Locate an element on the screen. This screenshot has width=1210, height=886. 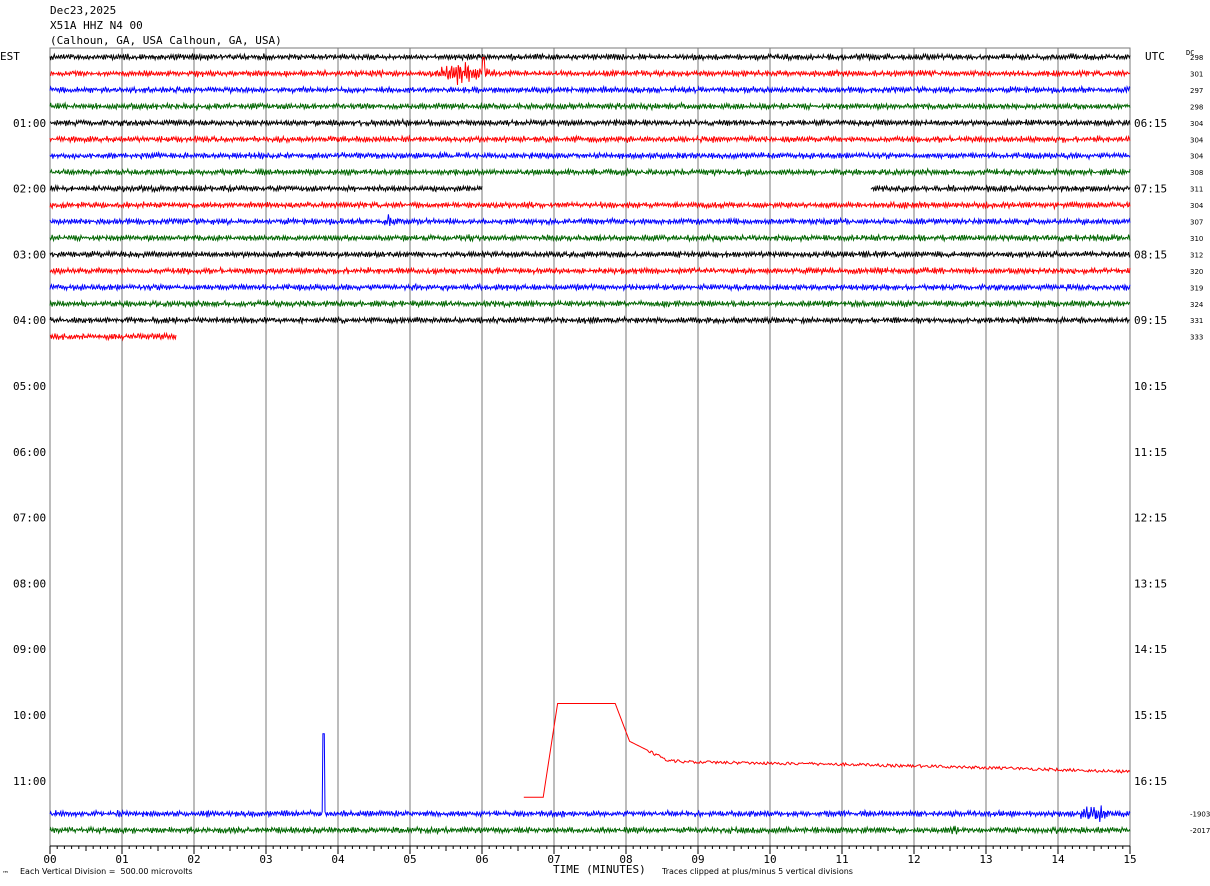
est-axis-title: EST is located at coordinates (10, 56).